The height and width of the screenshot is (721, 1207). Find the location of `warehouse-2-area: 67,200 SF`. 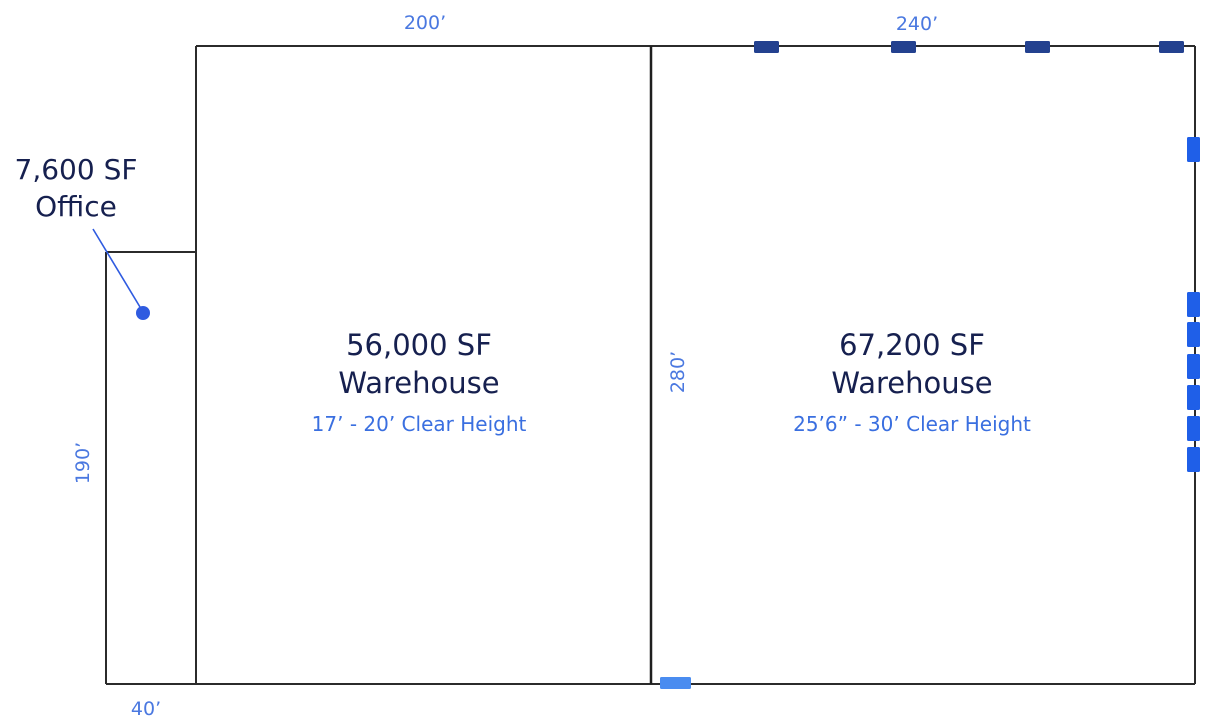

warehouse-2-area: 67,200 SF is located at coordinates (912, 345).